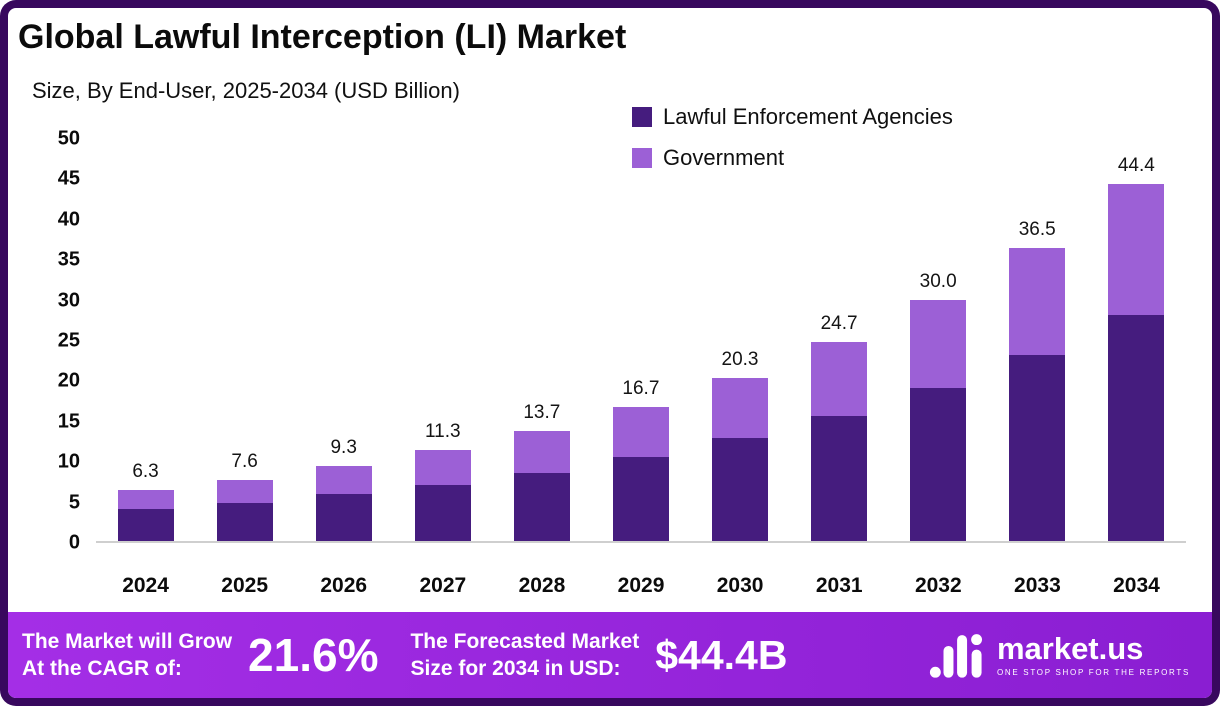  What do you see at coordinates (68, 461) in the screenshot?
I see `y-tick-label: 10` at bounding box center [68, 461].